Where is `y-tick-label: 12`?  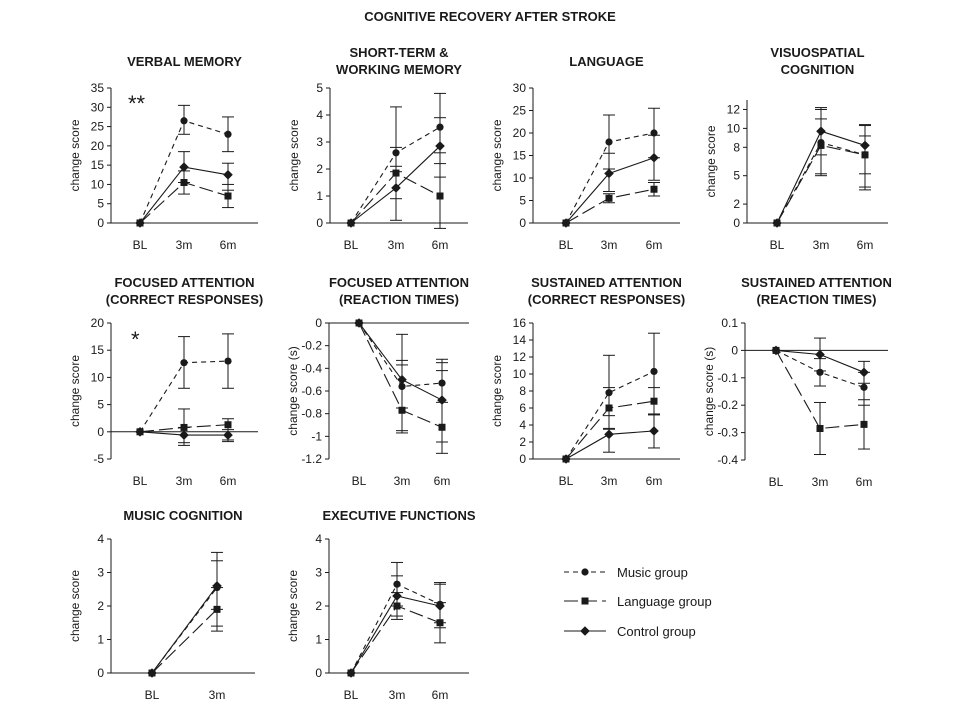 y-tick-label: 12 is located at coordinates (734, 109).